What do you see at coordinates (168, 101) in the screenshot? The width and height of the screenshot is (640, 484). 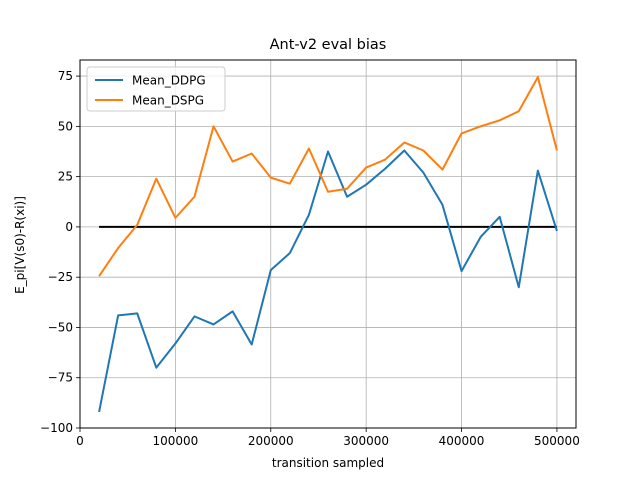 I see `legend-label: Mean_DSPG` at bounding box center [168, 101].